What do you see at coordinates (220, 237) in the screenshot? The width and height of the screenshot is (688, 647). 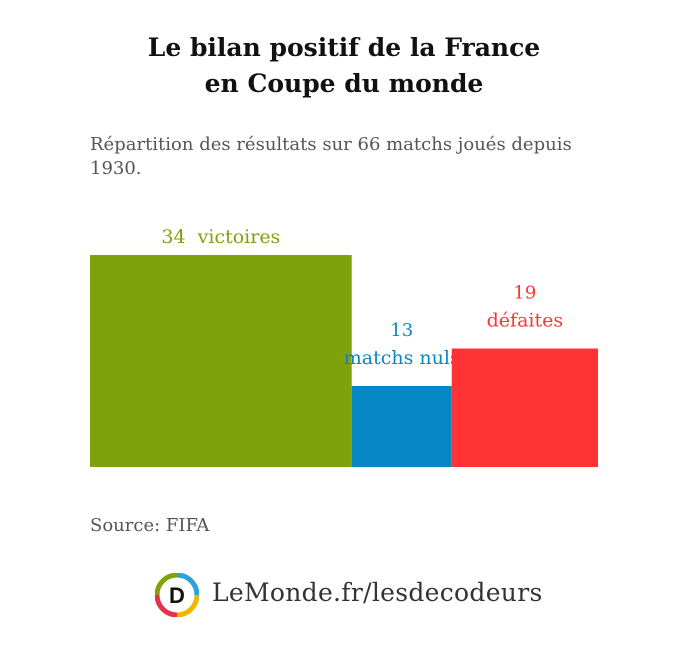 I see `data-label-victoires: 34 victoires` at bounding box center [220, 237].